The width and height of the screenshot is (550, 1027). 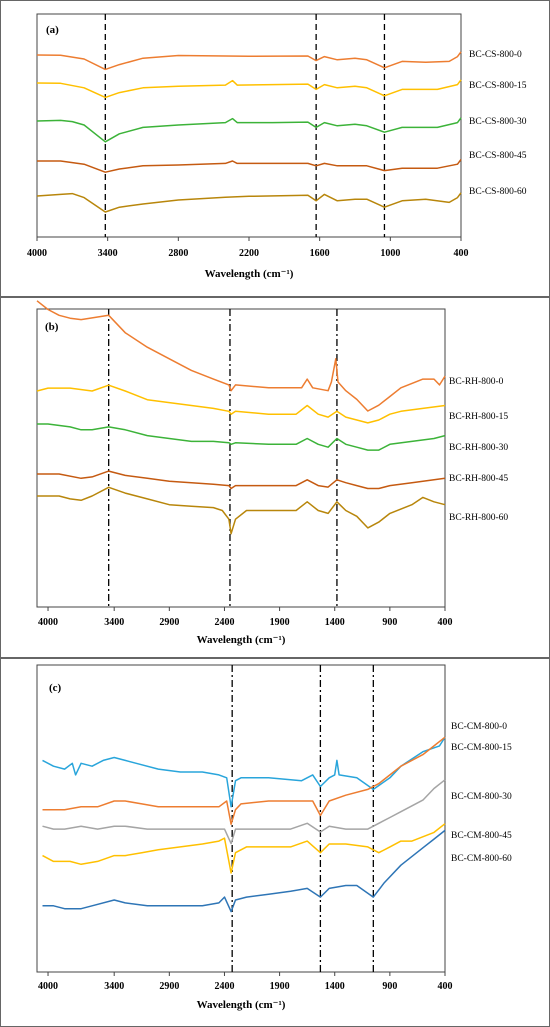 I want to click on panel-label: (a), so click(x=52, y=30).